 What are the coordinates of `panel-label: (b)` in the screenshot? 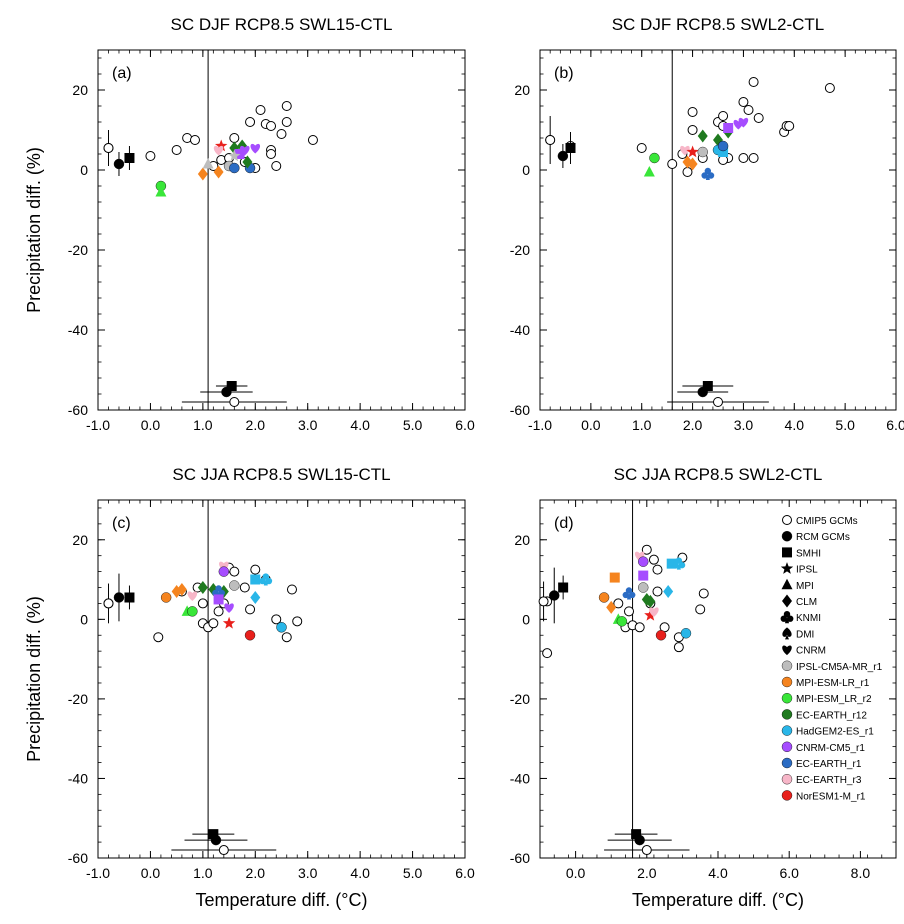 It's located at (564, 73).